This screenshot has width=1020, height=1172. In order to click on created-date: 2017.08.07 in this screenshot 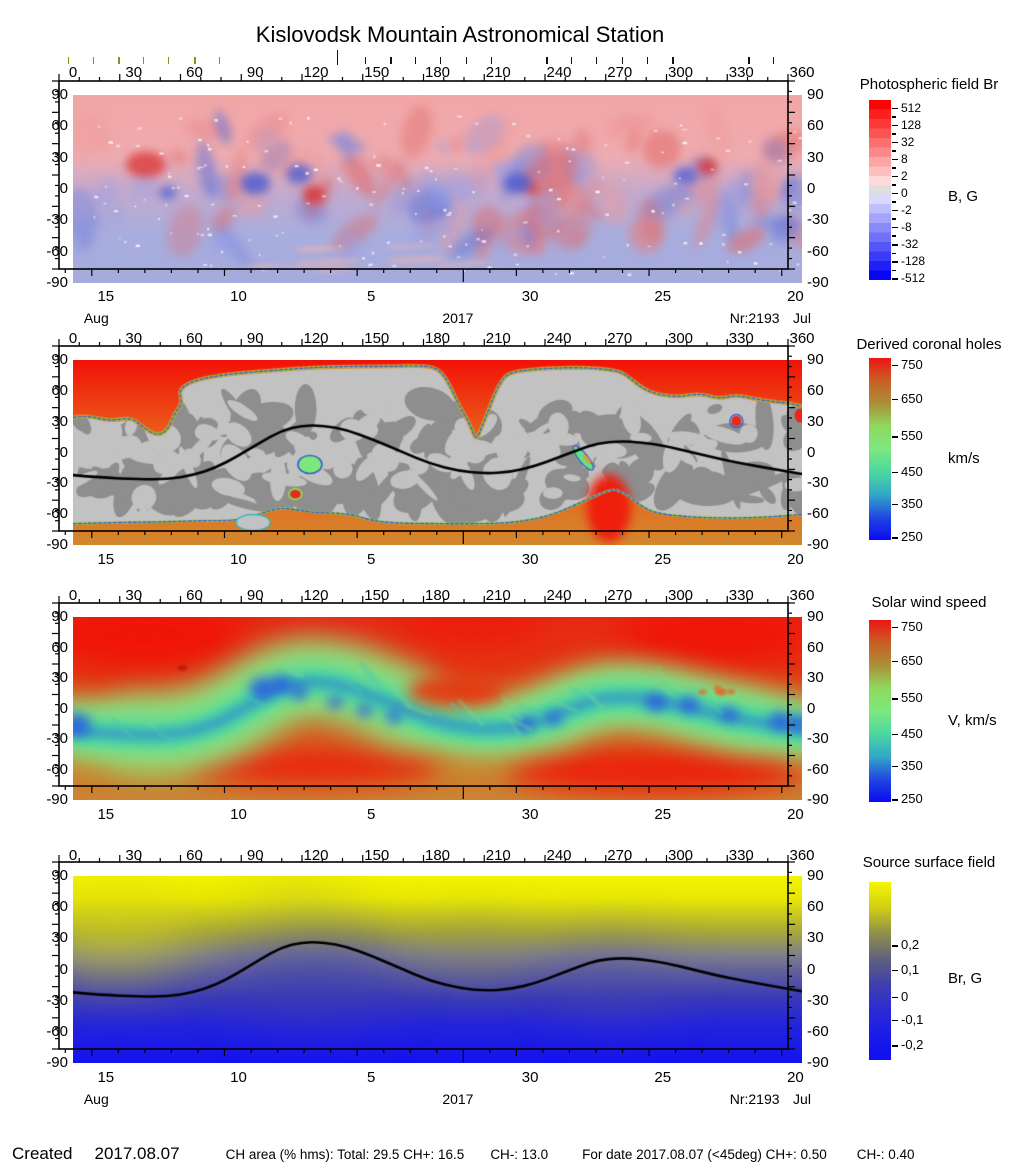, I will do `click(137, 1153)`.